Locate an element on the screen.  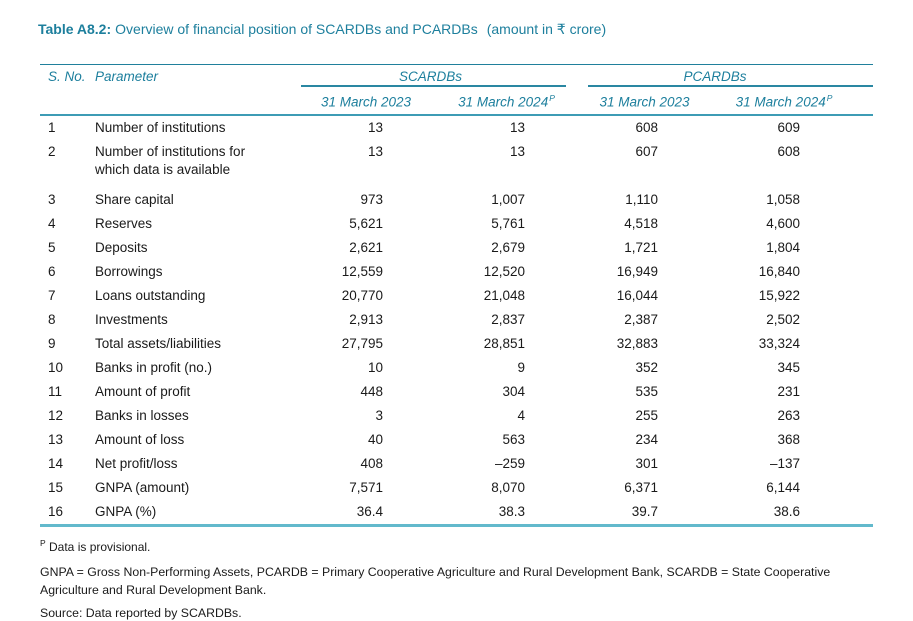
row-value: 2,621 is located at coordinates (366, 247).